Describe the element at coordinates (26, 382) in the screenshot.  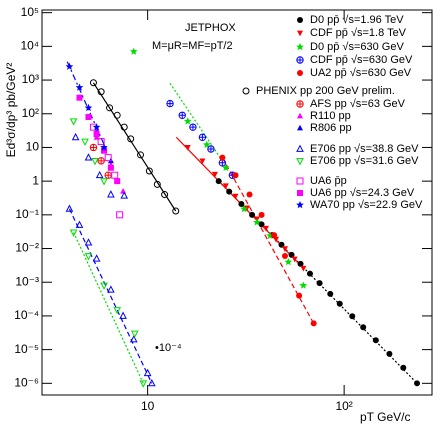
I see `y-tick-label: 10⁻⁶` at that location.